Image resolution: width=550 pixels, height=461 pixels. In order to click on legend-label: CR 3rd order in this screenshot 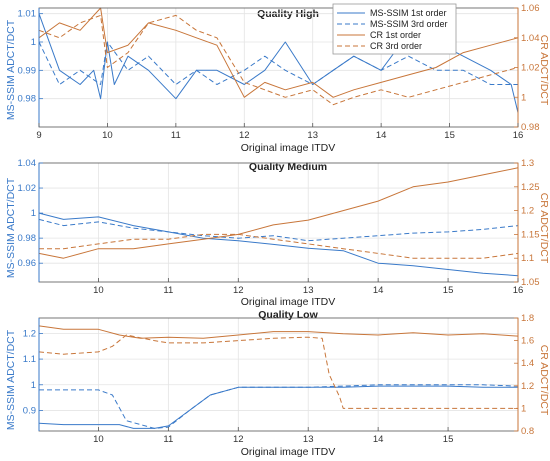, I will do `click(396, 46)`.